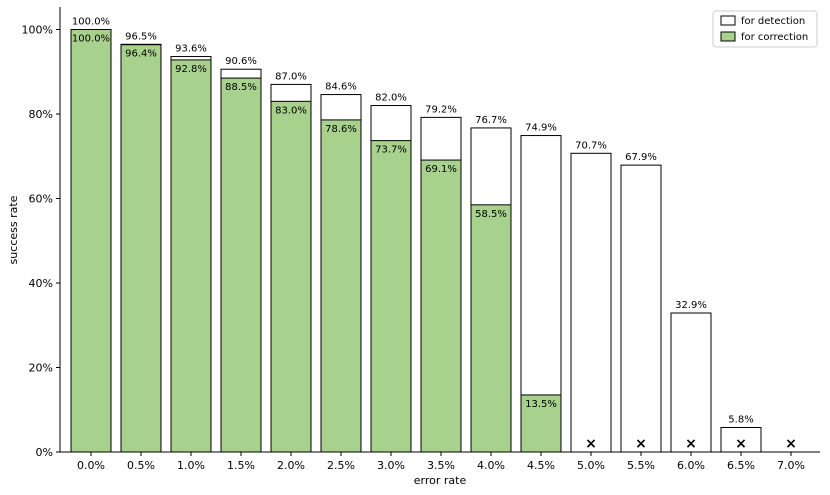 This screenshot has width=830, height=495. Describe the element at coordinates (441, 109) in the screenshot. I see `bar-label-detection: 79.2%` at that location.